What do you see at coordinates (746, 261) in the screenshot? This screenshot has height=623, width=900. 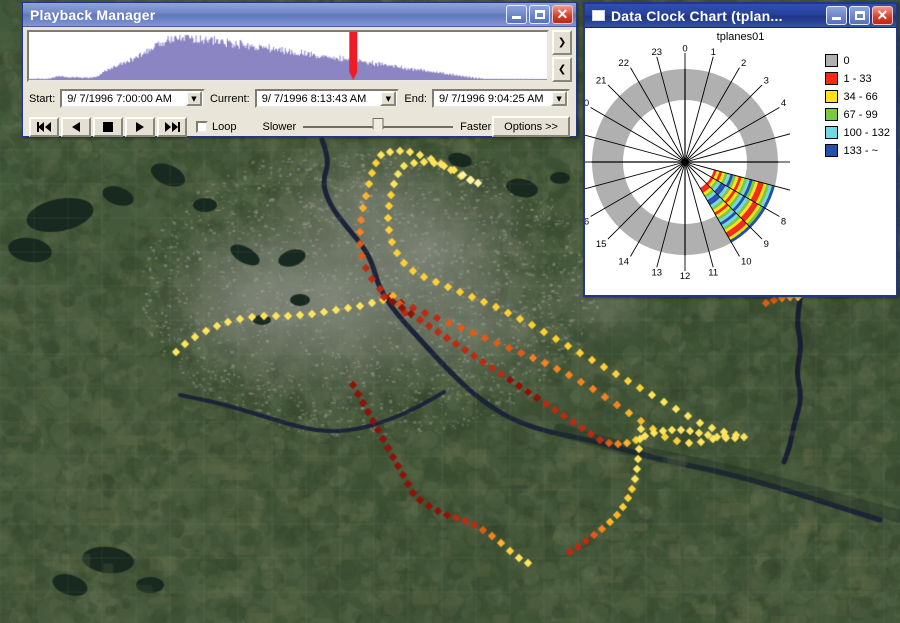 I see `svg-text: 10` at bounding box center [746, 261].